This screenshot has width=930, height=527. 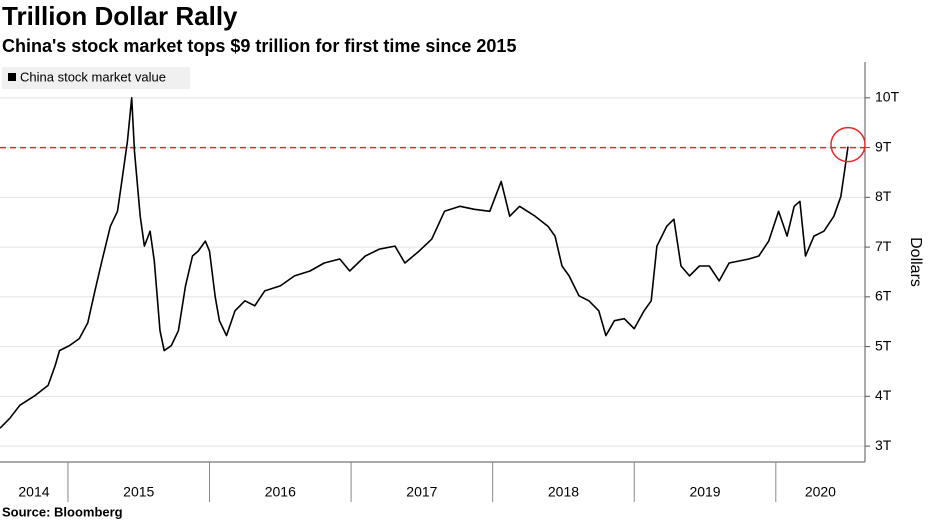 I want to click on y-tick-label: 4T, so click(x=883, y=395).